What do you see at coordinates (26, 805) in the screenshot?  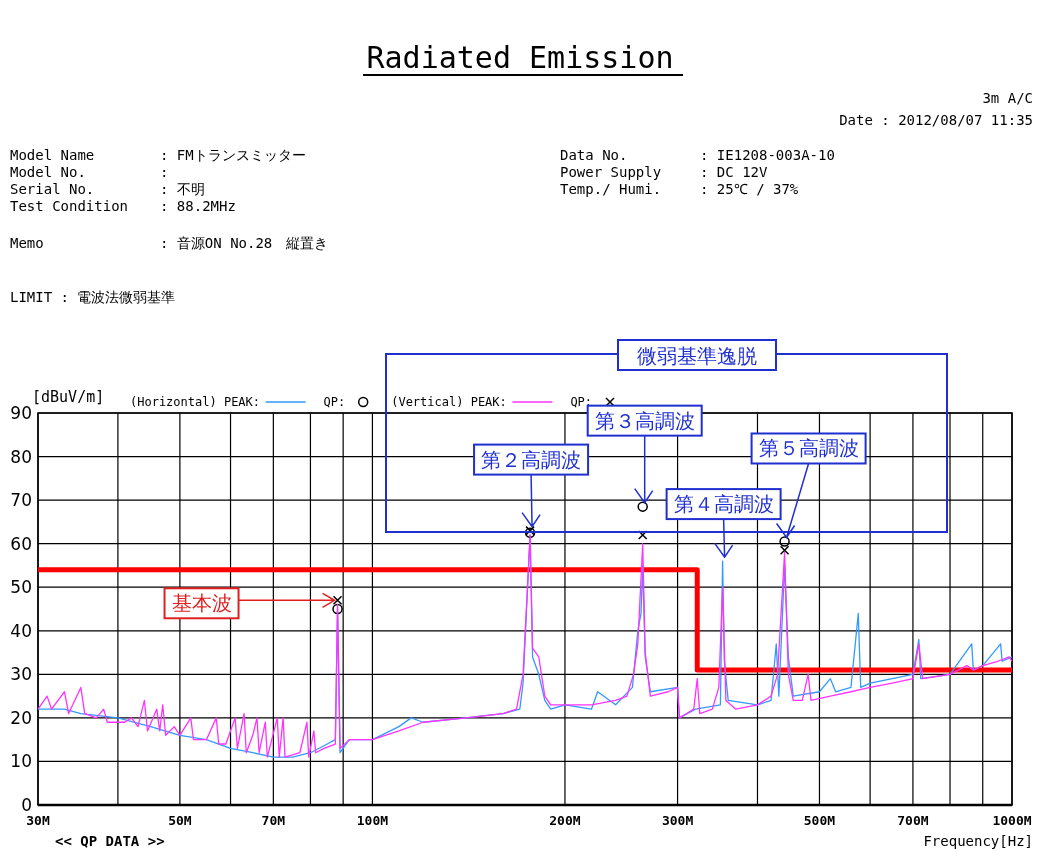 I see `y-tick-label: 0` at bounding box center [26, 805].